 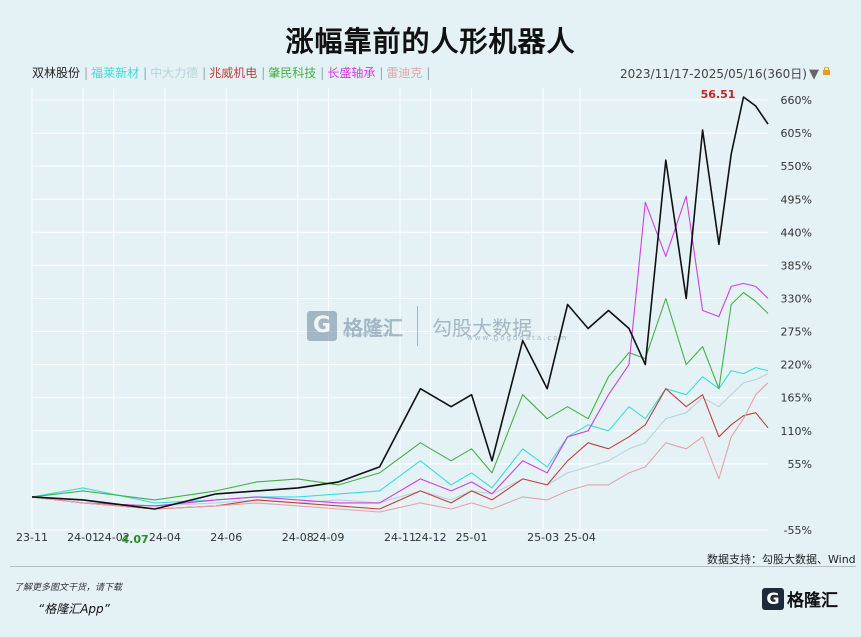 What do you see at coordinates (174, 73) in the screenshot?
I see `legend-item: 中大力德` at bounding box center [174, 73].